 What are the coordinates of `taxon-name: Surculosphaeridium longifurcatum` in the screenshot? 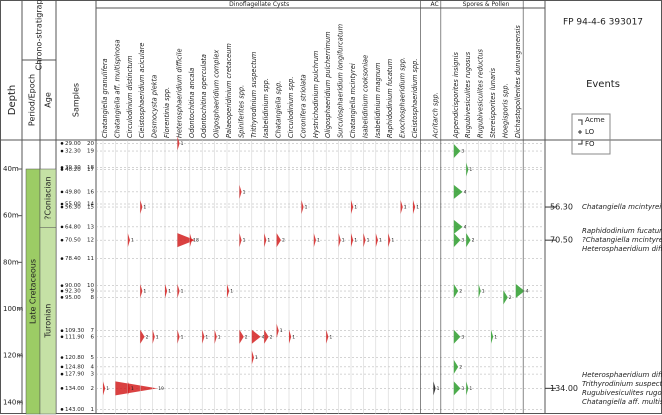 It's located at (341, 81).